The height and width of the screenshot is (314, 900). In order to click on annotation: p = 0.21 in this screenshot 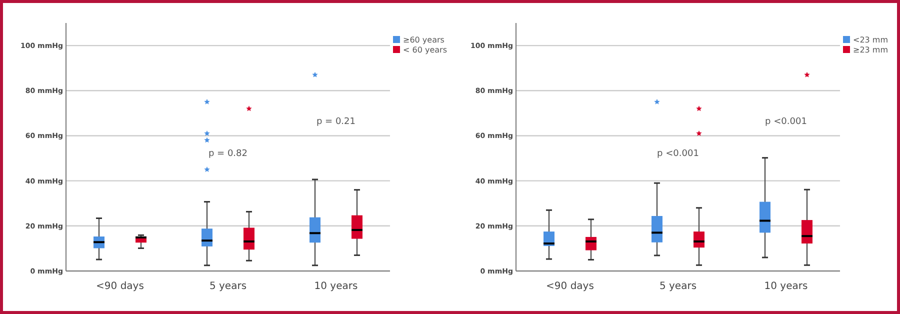, I will do `click(336, 122)`.